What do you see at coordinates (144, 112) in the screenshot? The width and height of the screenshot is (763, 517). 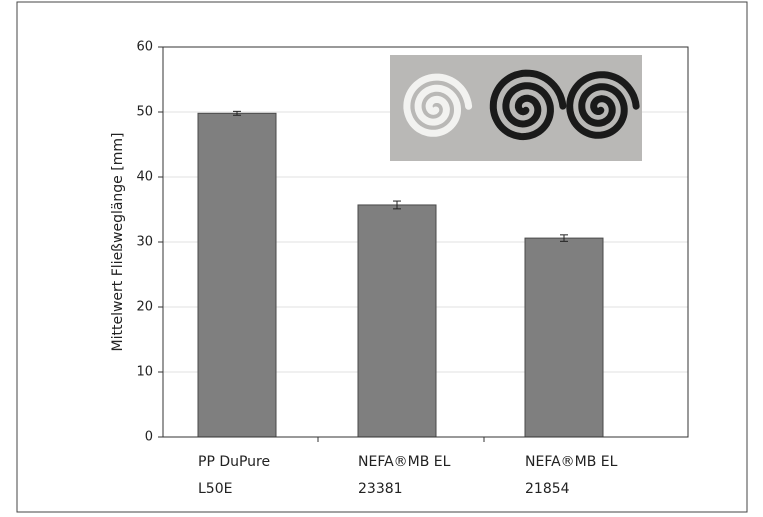 I see `y-tick-label: 50` at bounding box center [144, 112].